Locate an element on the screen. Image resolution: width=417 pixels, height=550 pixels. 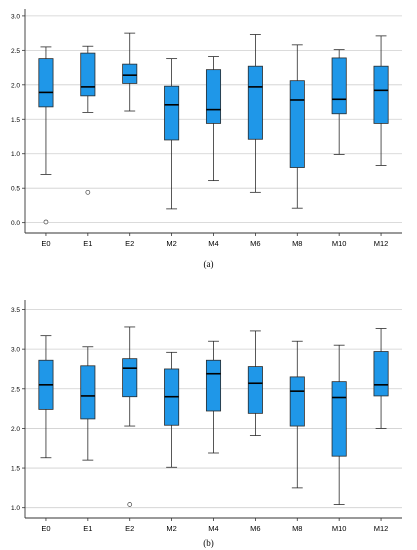
y-tick-label: 0.5 is located at coordinates (15, 189).